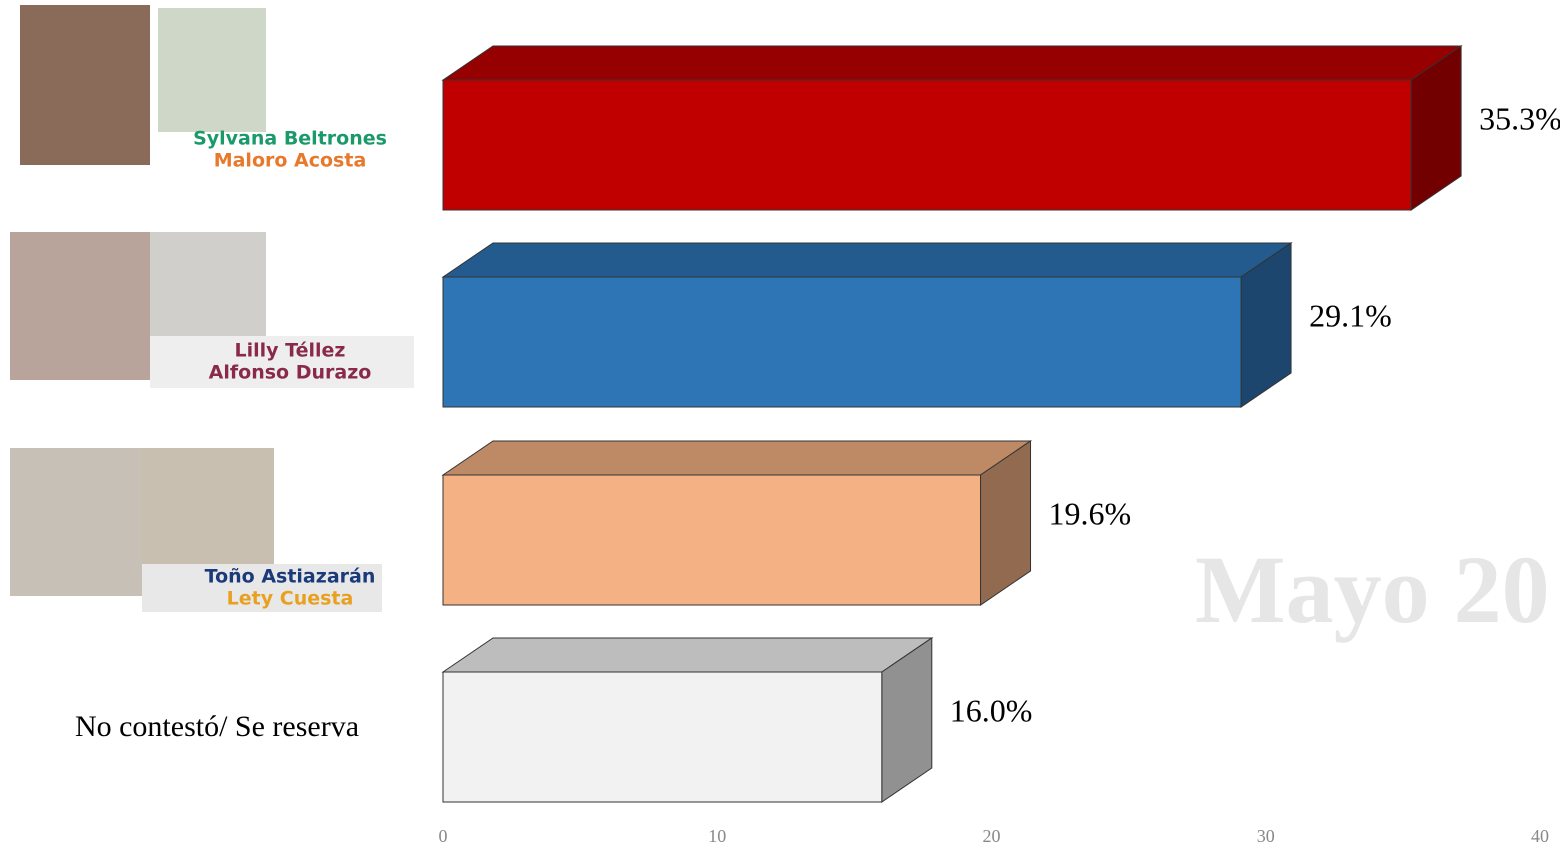  Describe the element at coordinates (290, 161) in the screenshot. I see `candidate-name: Maloro Acosta` at that location.